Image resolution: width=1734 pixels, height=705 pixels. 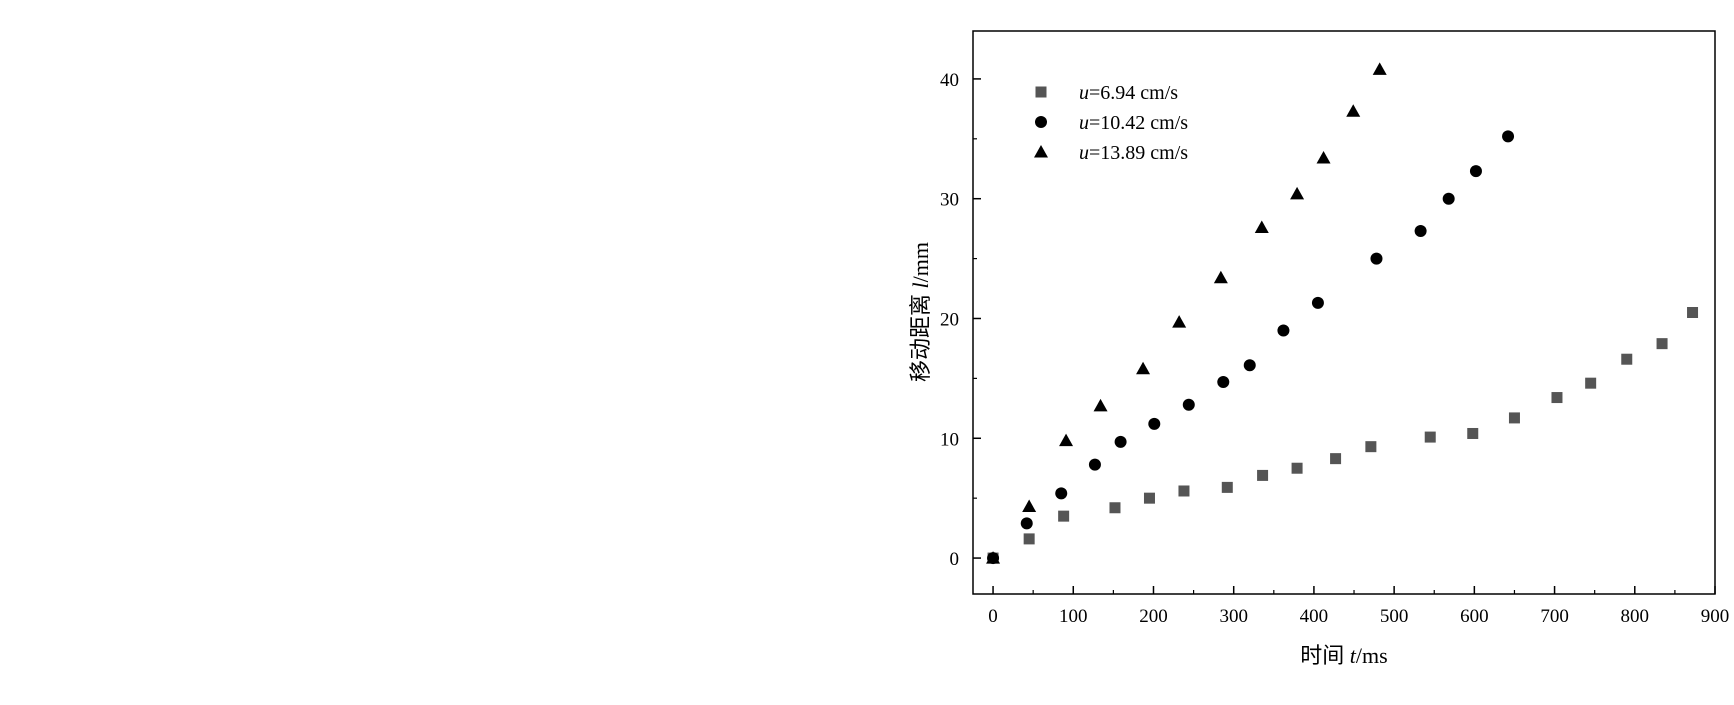 What do you see at coordinates (949, 80) in the screenshot?
I see `y-tick-label: 40` at bounding box center [949, 80].